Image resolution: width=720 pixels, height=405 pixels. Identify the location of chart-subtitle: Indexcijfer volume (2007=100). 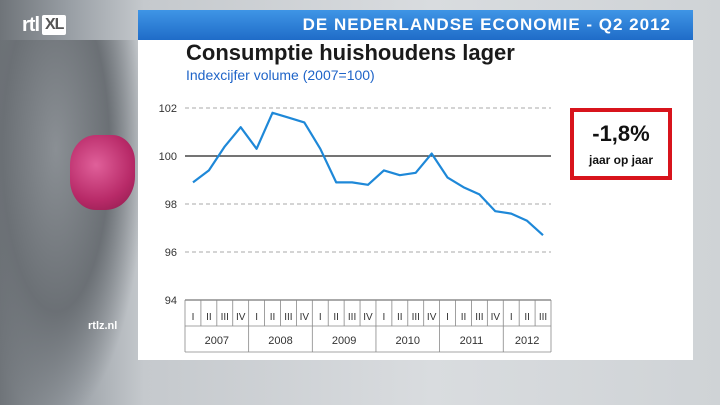
(280, 75).